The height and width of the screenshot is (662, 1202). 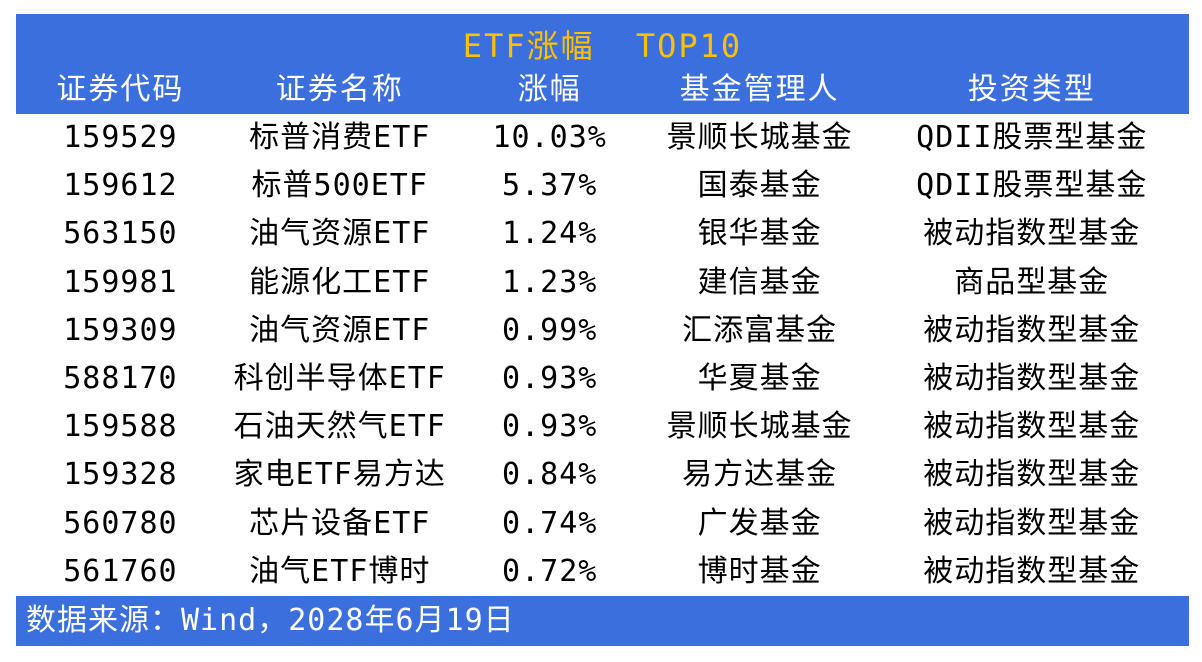 I want to click on cell-name: 家电ETF易方达, so click(x=339, y=475).